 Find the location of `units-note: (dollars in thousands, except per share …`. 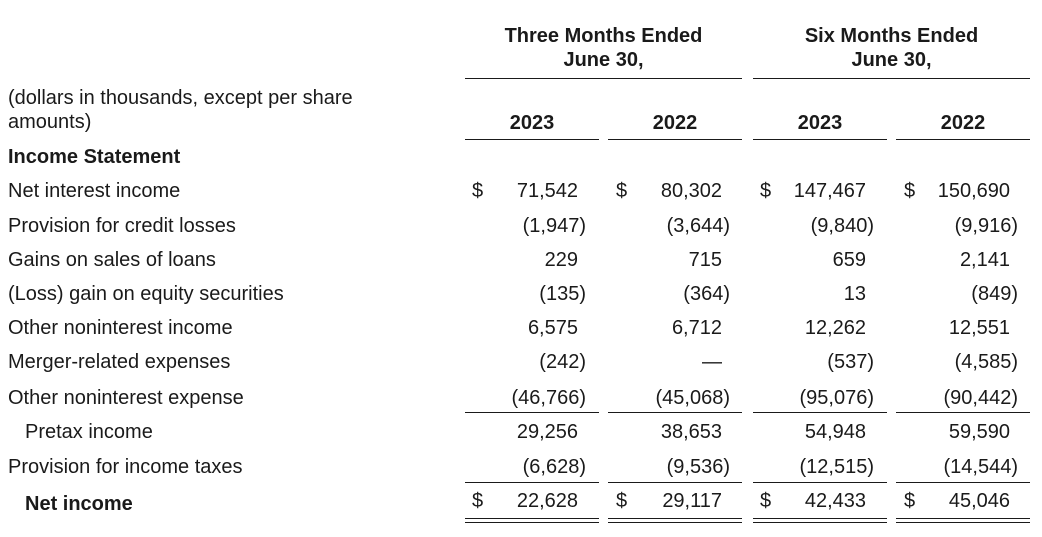

units-note: (dollars in thousands, except per share … is located at coordinates (180, 110).